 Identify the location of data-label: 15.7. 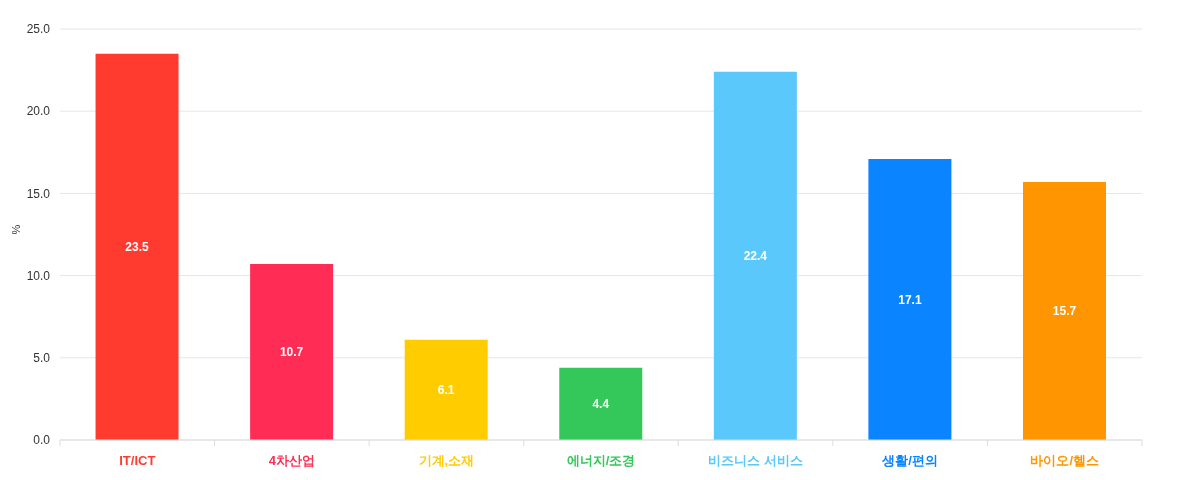
(1064, 311).